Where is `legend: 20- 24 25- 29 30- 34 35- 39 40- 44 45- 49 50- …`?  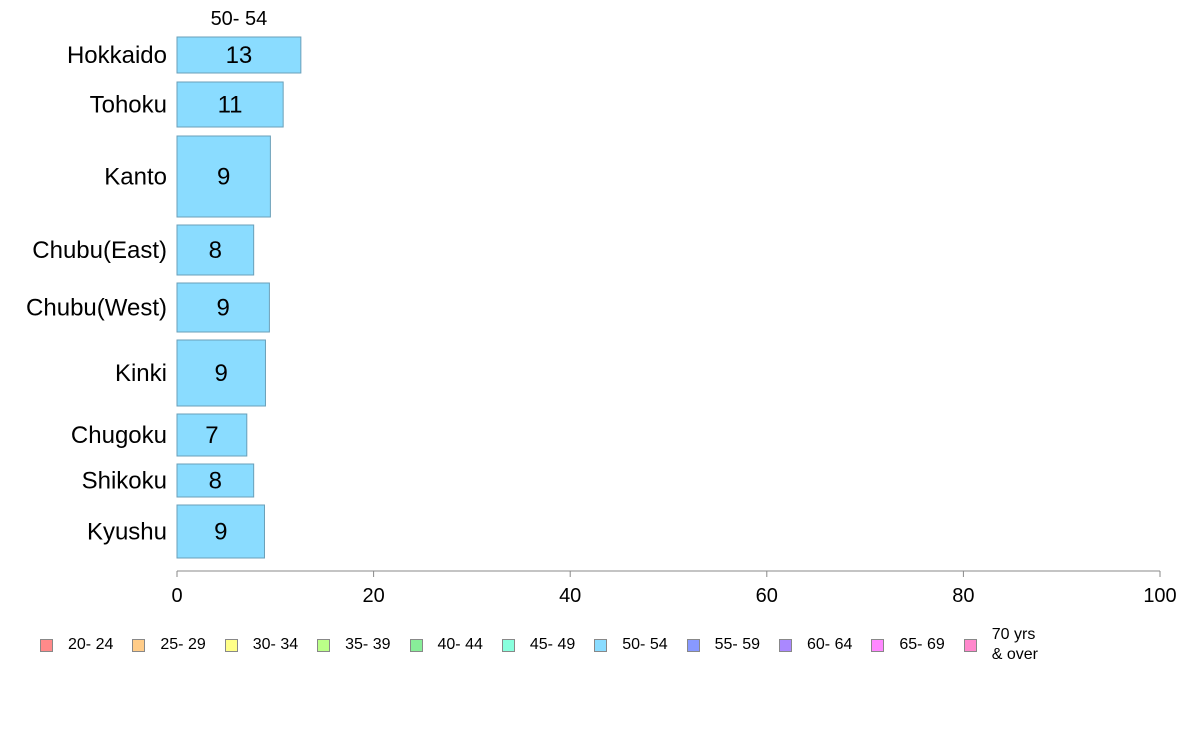 legend: 20- 24 25- 29 30- 34 35- 39 40- 44 45- 49 50- … is located at coordinates (605, 645).